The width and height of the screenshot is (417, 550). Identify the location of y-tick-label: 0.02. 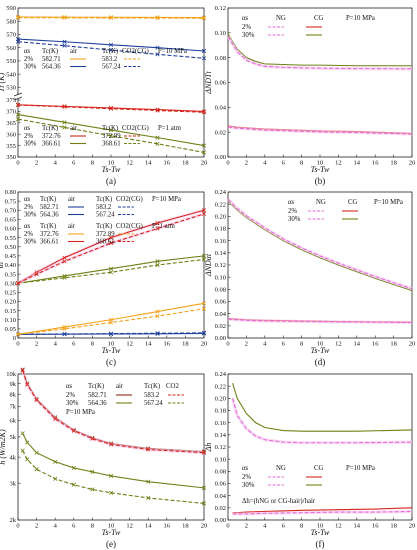
(220, 508).